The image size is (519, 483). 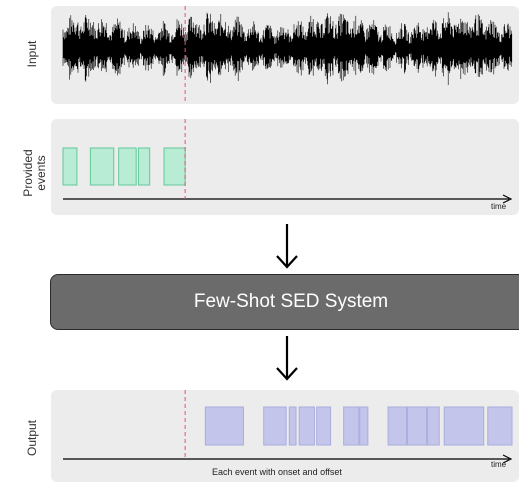 I want to click on few-shot-sed-system-box: Few-Shot SED System, so click(x=284, y=302).